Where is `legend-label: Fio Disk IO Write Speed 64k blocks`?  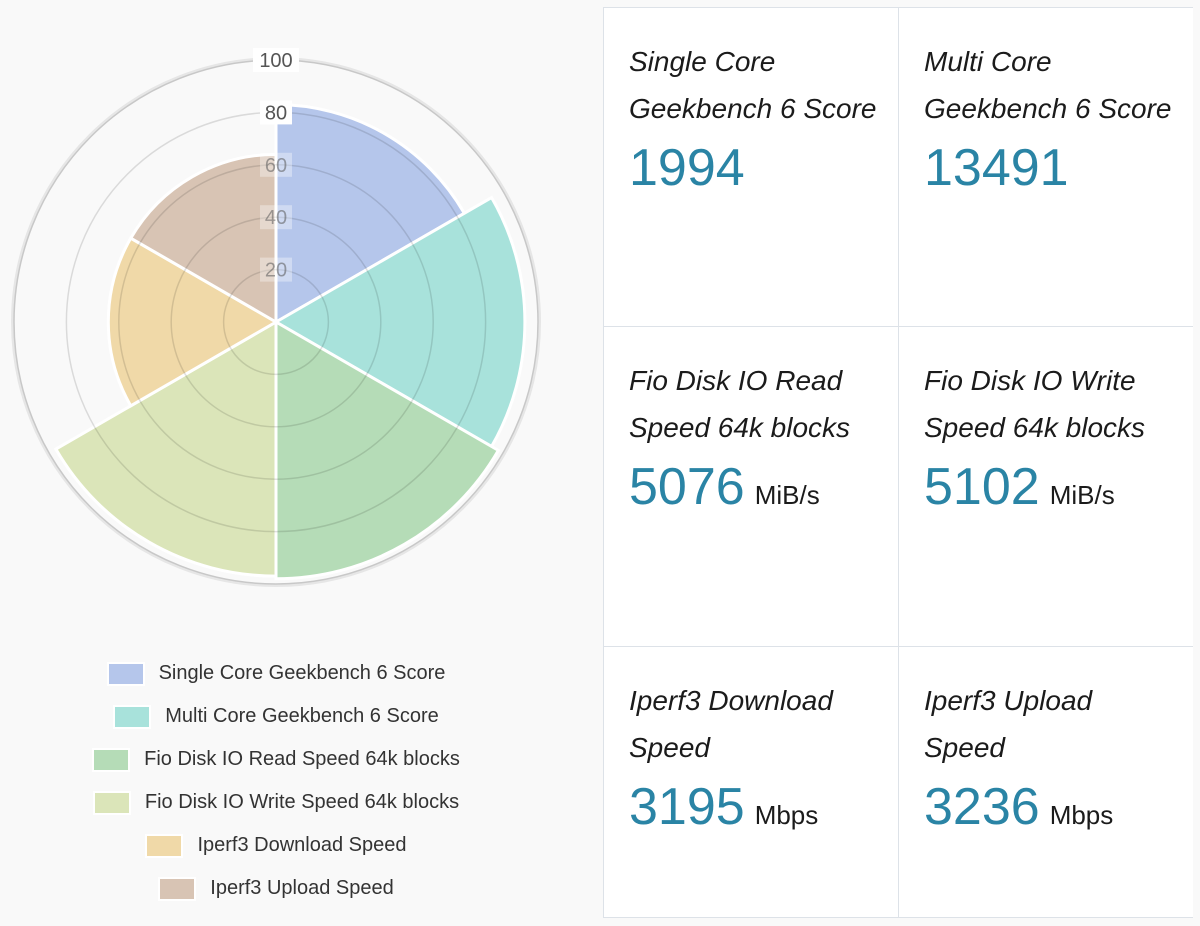 legend-label: Fio Disk IO Write Speed 64k blocks is located at coordinates (302, 802).